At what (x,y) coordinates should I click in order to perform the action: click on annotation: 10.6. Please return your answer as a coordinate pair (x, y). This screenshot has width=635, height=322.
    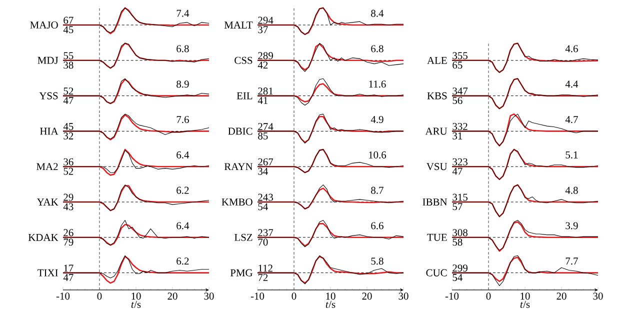
    Looking at the image, I should click on (377, 154).